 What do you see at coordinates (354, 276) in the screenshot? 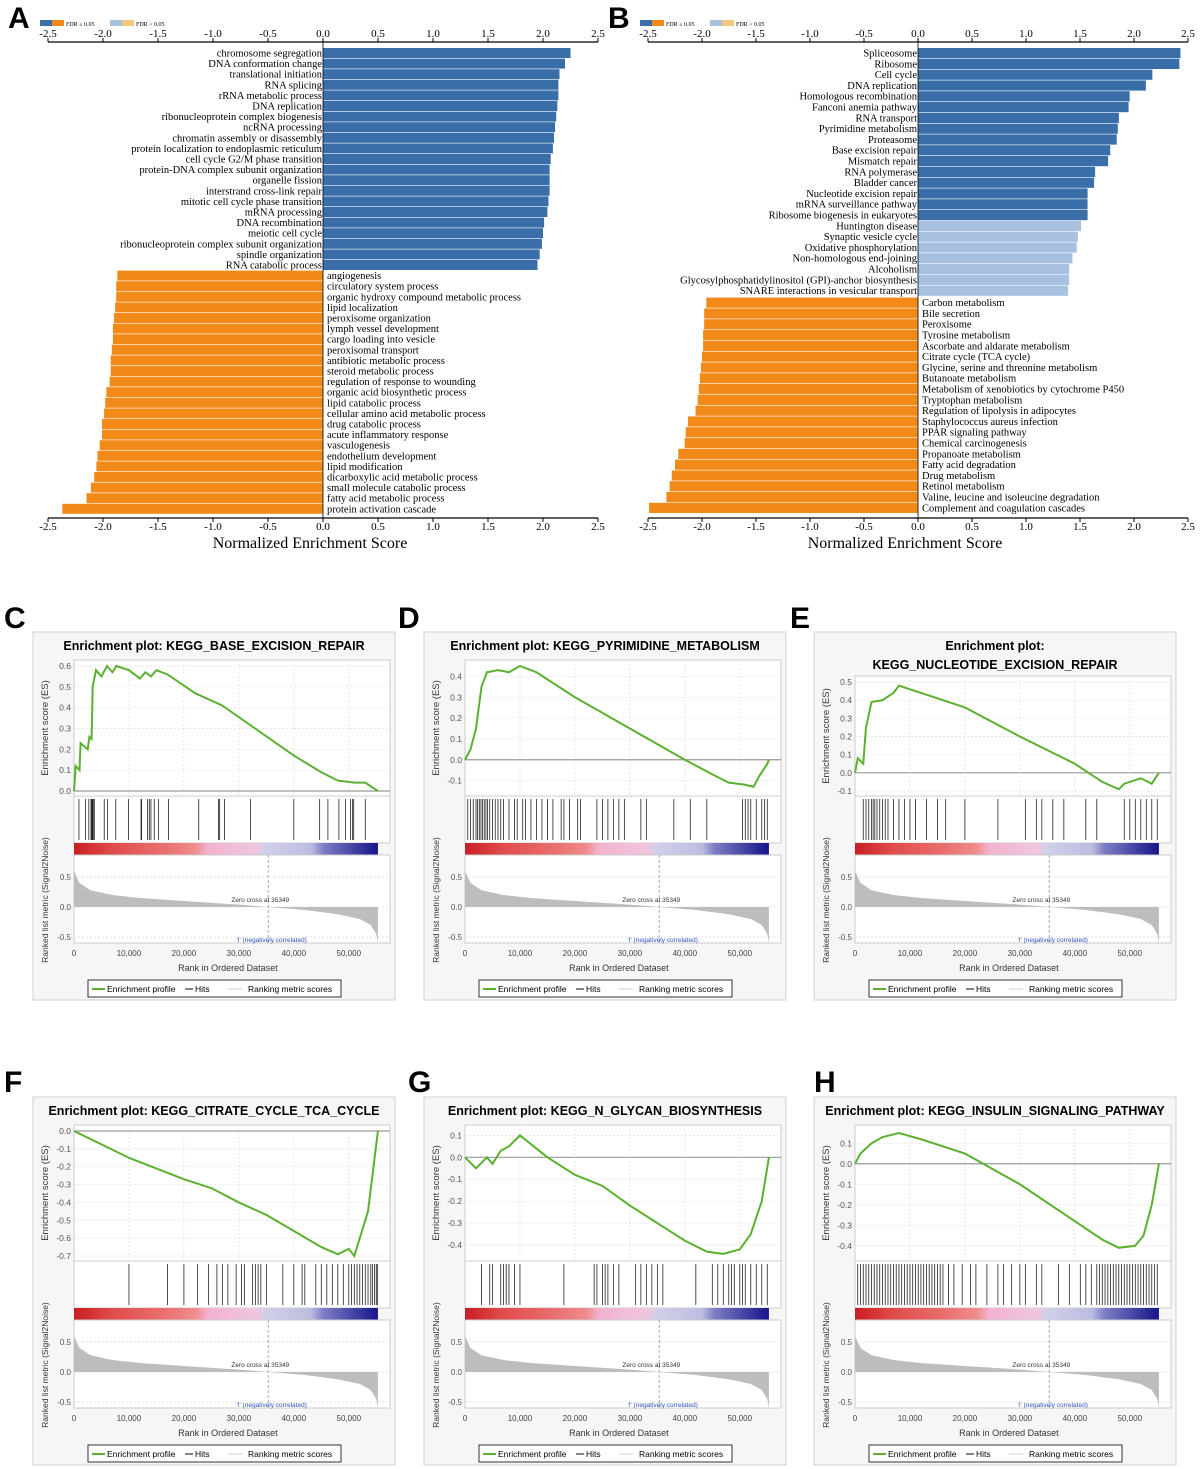
I see `bar-label: angiogenesis` at bounding box center [354, 276].